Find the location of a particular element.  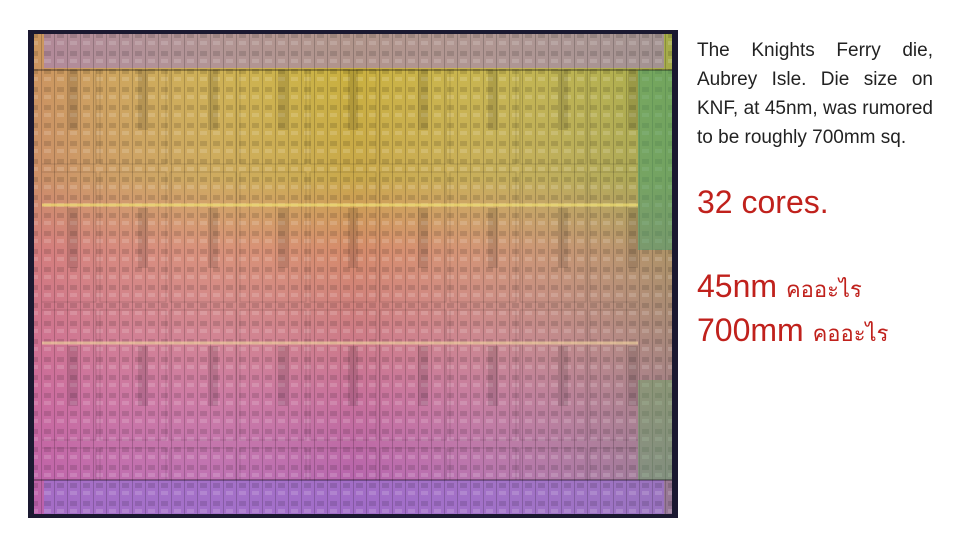

cores-note: 32 cores. is located at coordinates (763, 202).